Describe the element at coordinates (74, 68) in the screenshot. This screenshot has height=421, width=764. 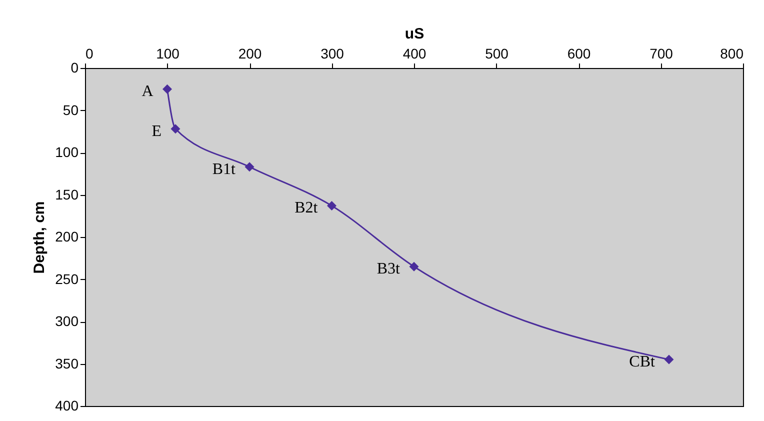
I see `y-tick-label: 0` at that location.